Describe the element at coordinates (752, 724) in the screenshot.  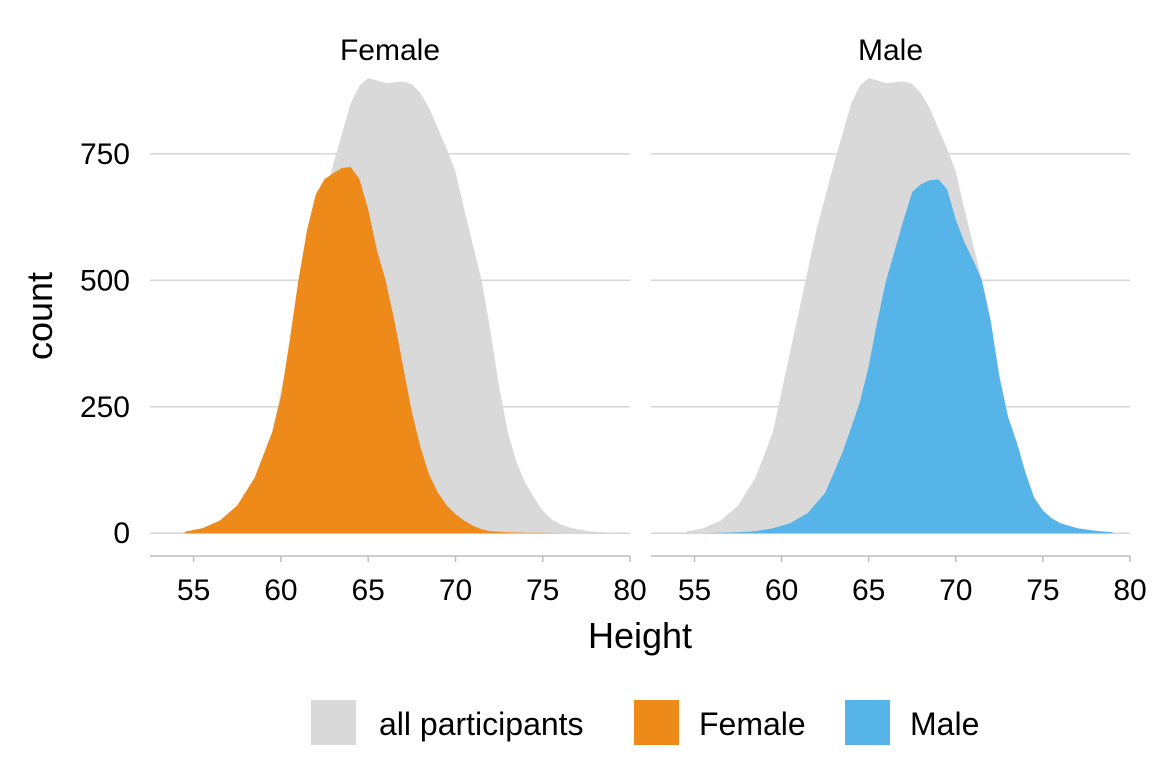
I see `legend-label-female: Female` at that location.